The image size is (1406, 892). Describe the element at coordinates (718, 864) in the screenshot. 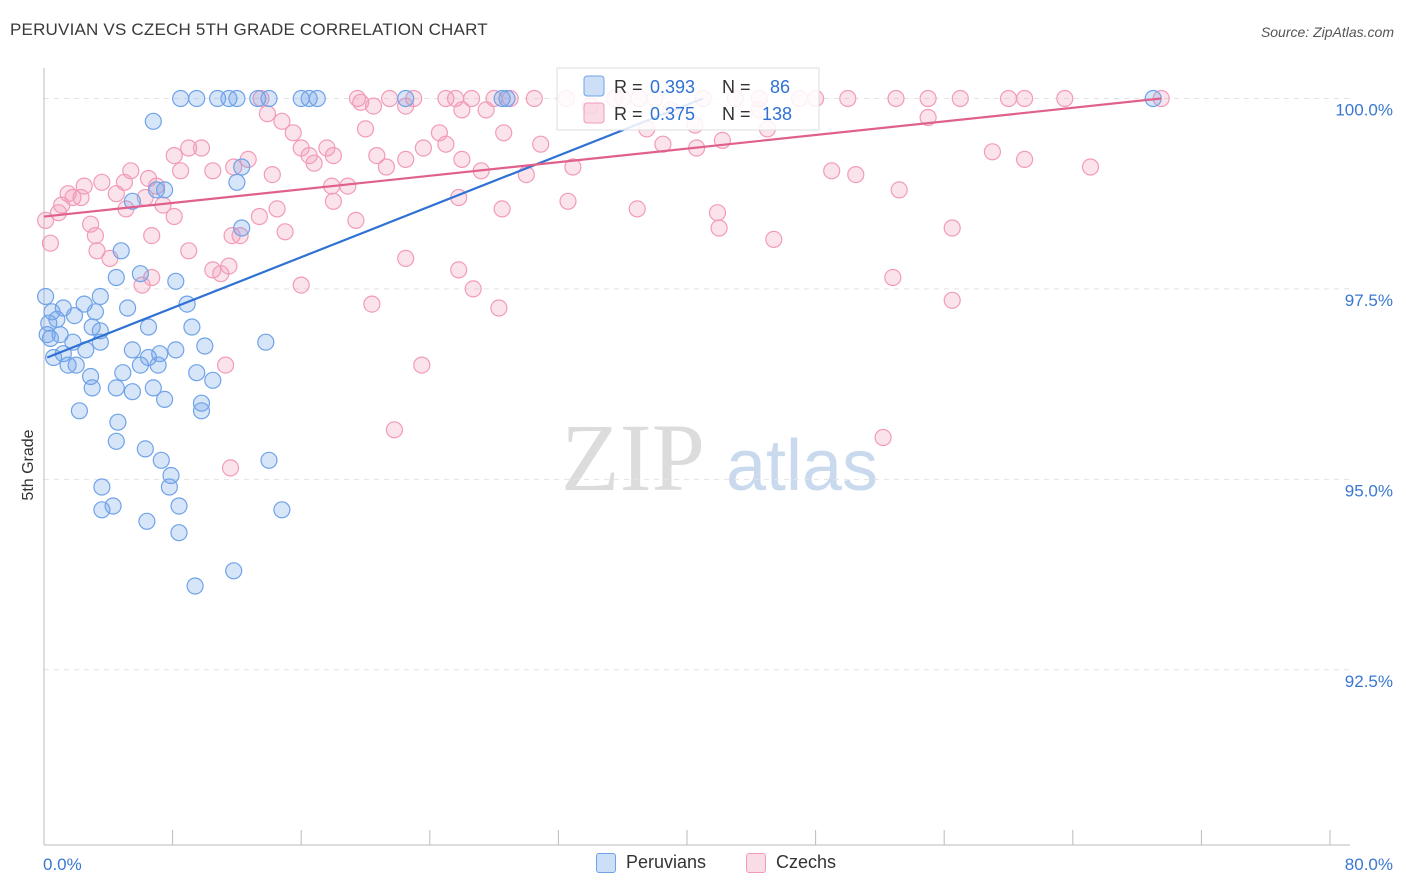

I see `x-tick-labels: 0.0% 80.0%` at that location.